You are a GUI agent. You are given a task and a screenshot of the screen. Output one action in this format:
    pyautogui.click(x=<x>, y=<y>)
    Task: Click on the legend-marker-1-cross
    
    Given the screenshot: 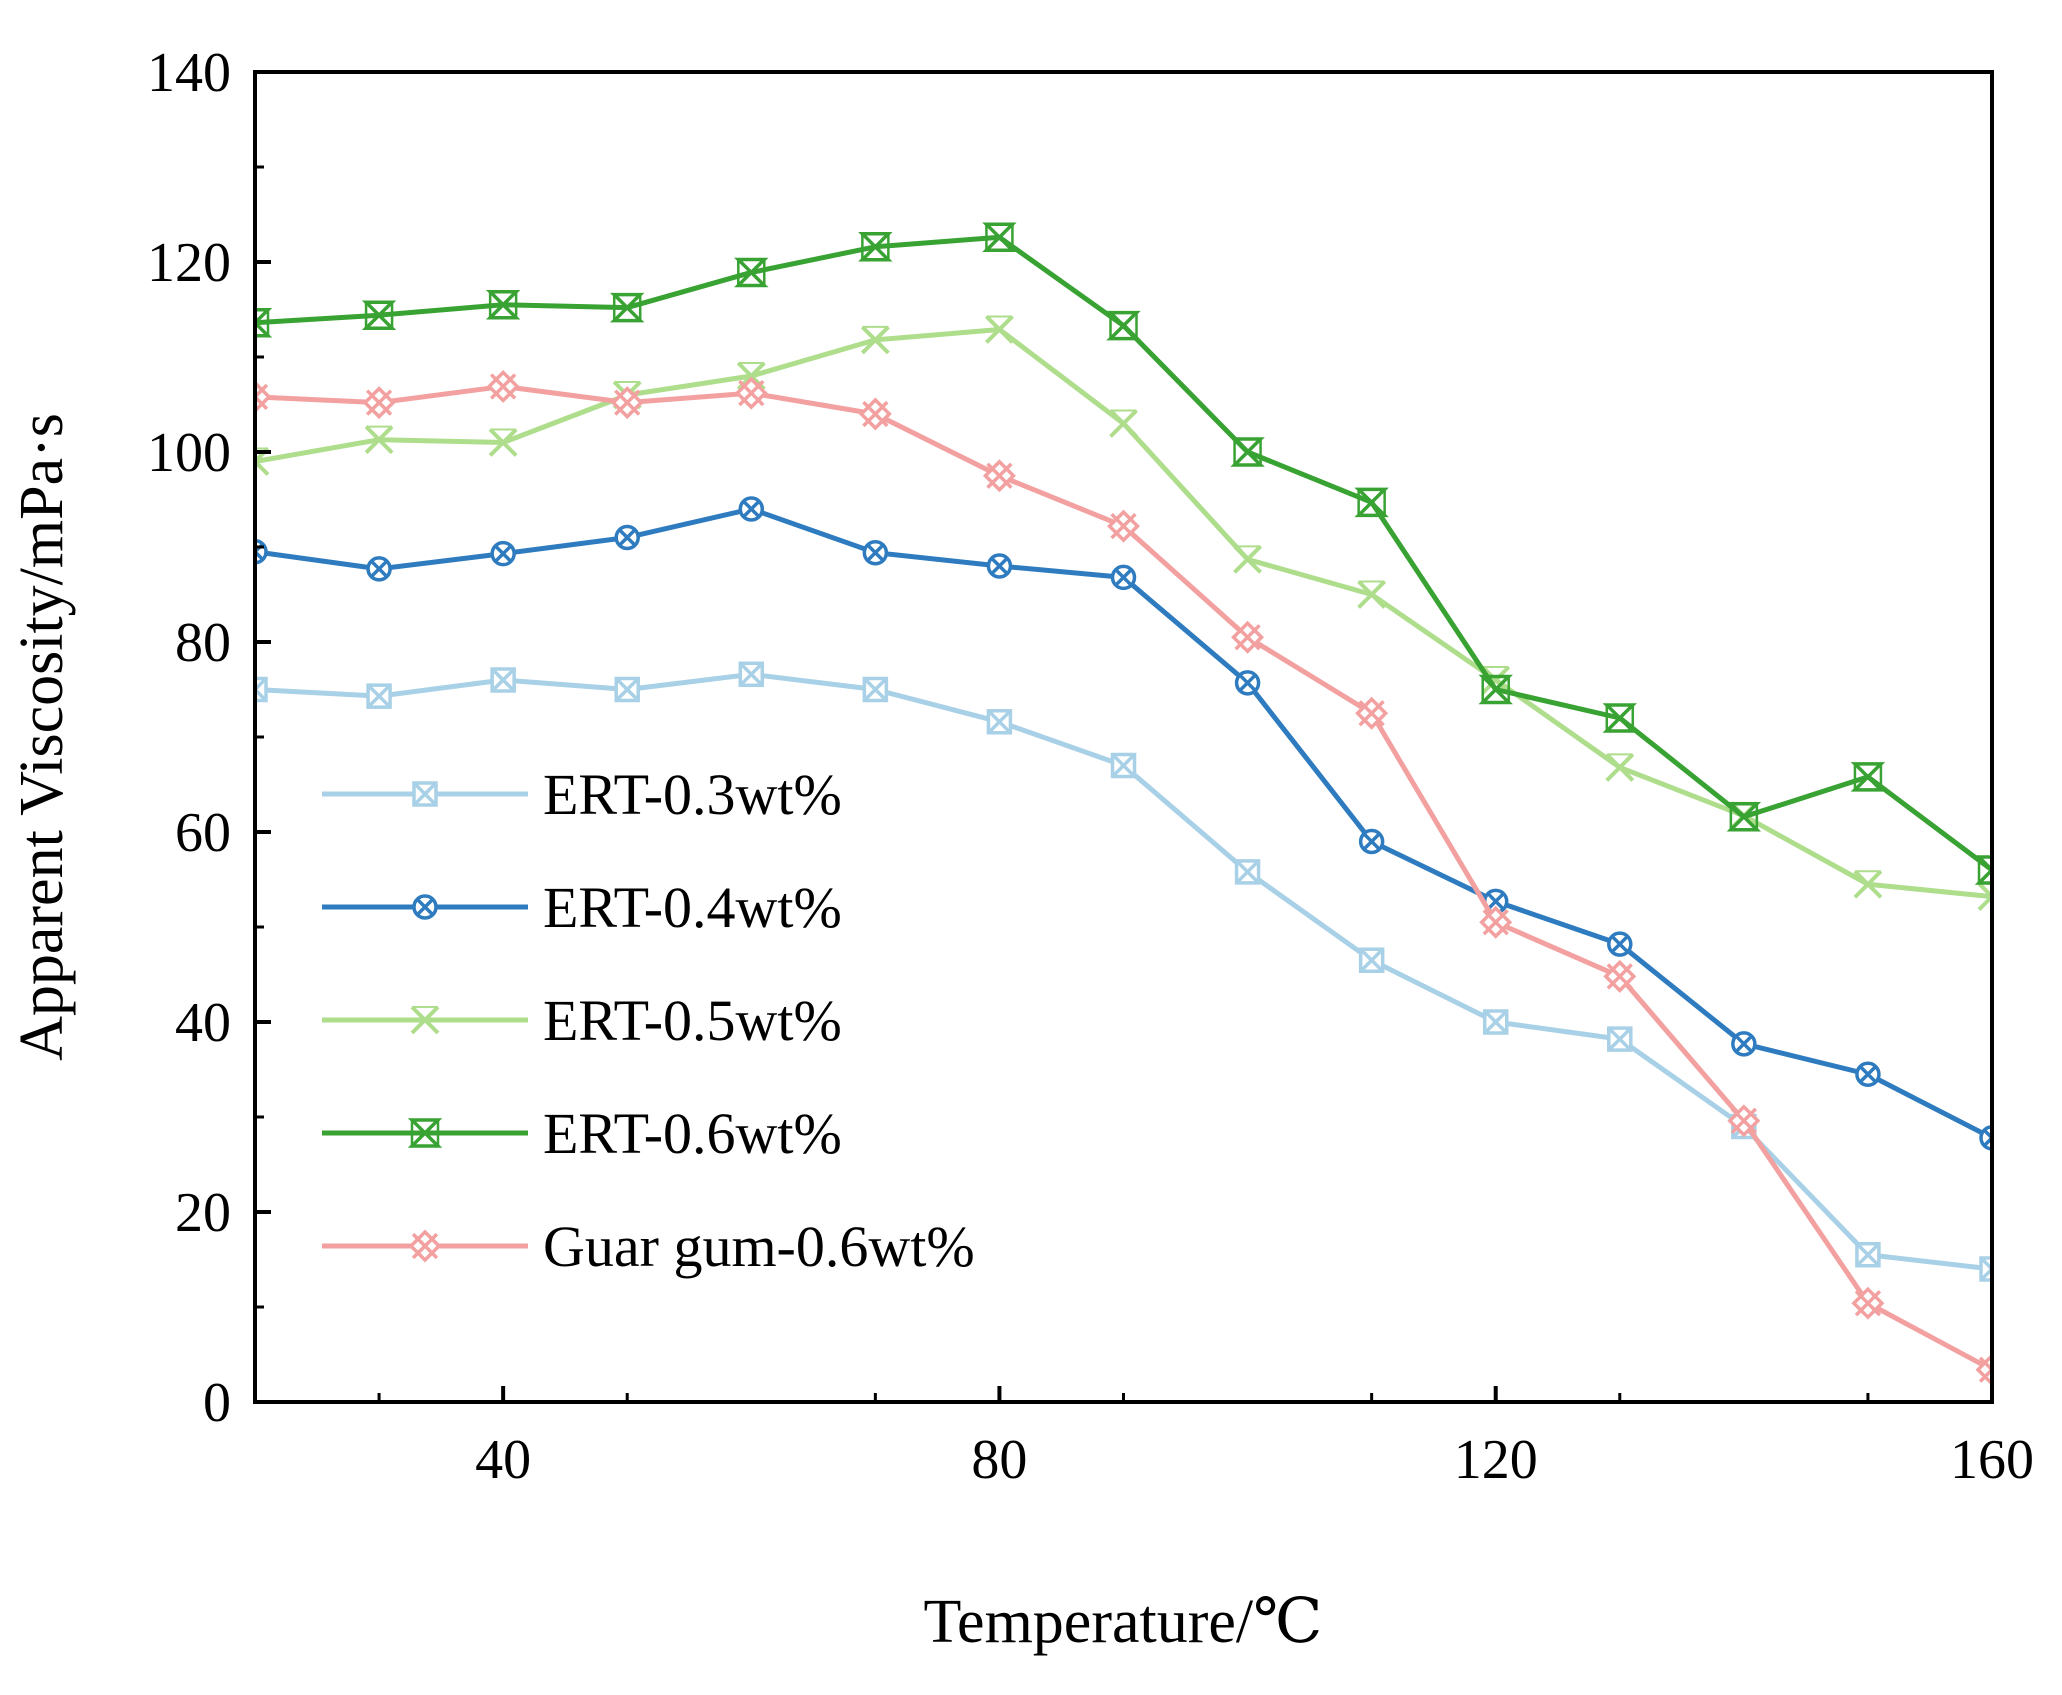 What is the action you would take?
    pyautogui.click(x=425, y=794)
    